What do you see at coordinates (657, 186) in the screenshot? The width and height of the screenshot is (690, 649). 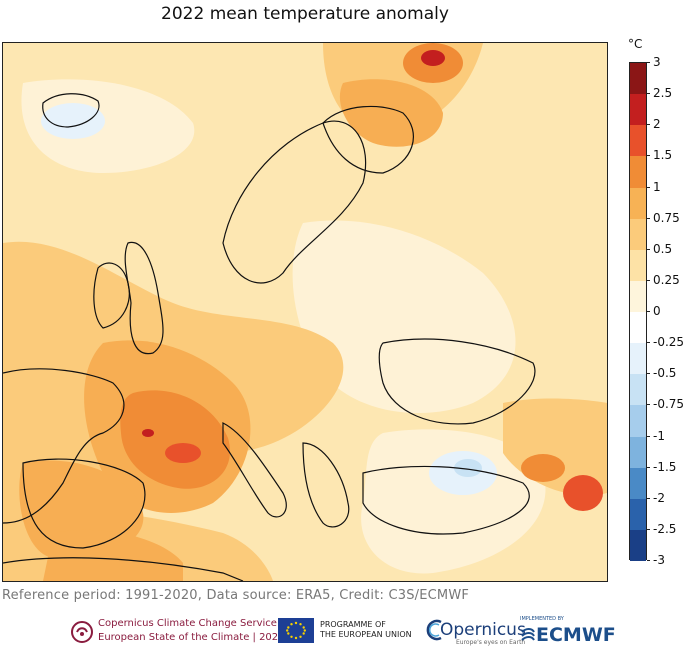 I see `colorbar-label: 1` at bounding box center [657, 186].